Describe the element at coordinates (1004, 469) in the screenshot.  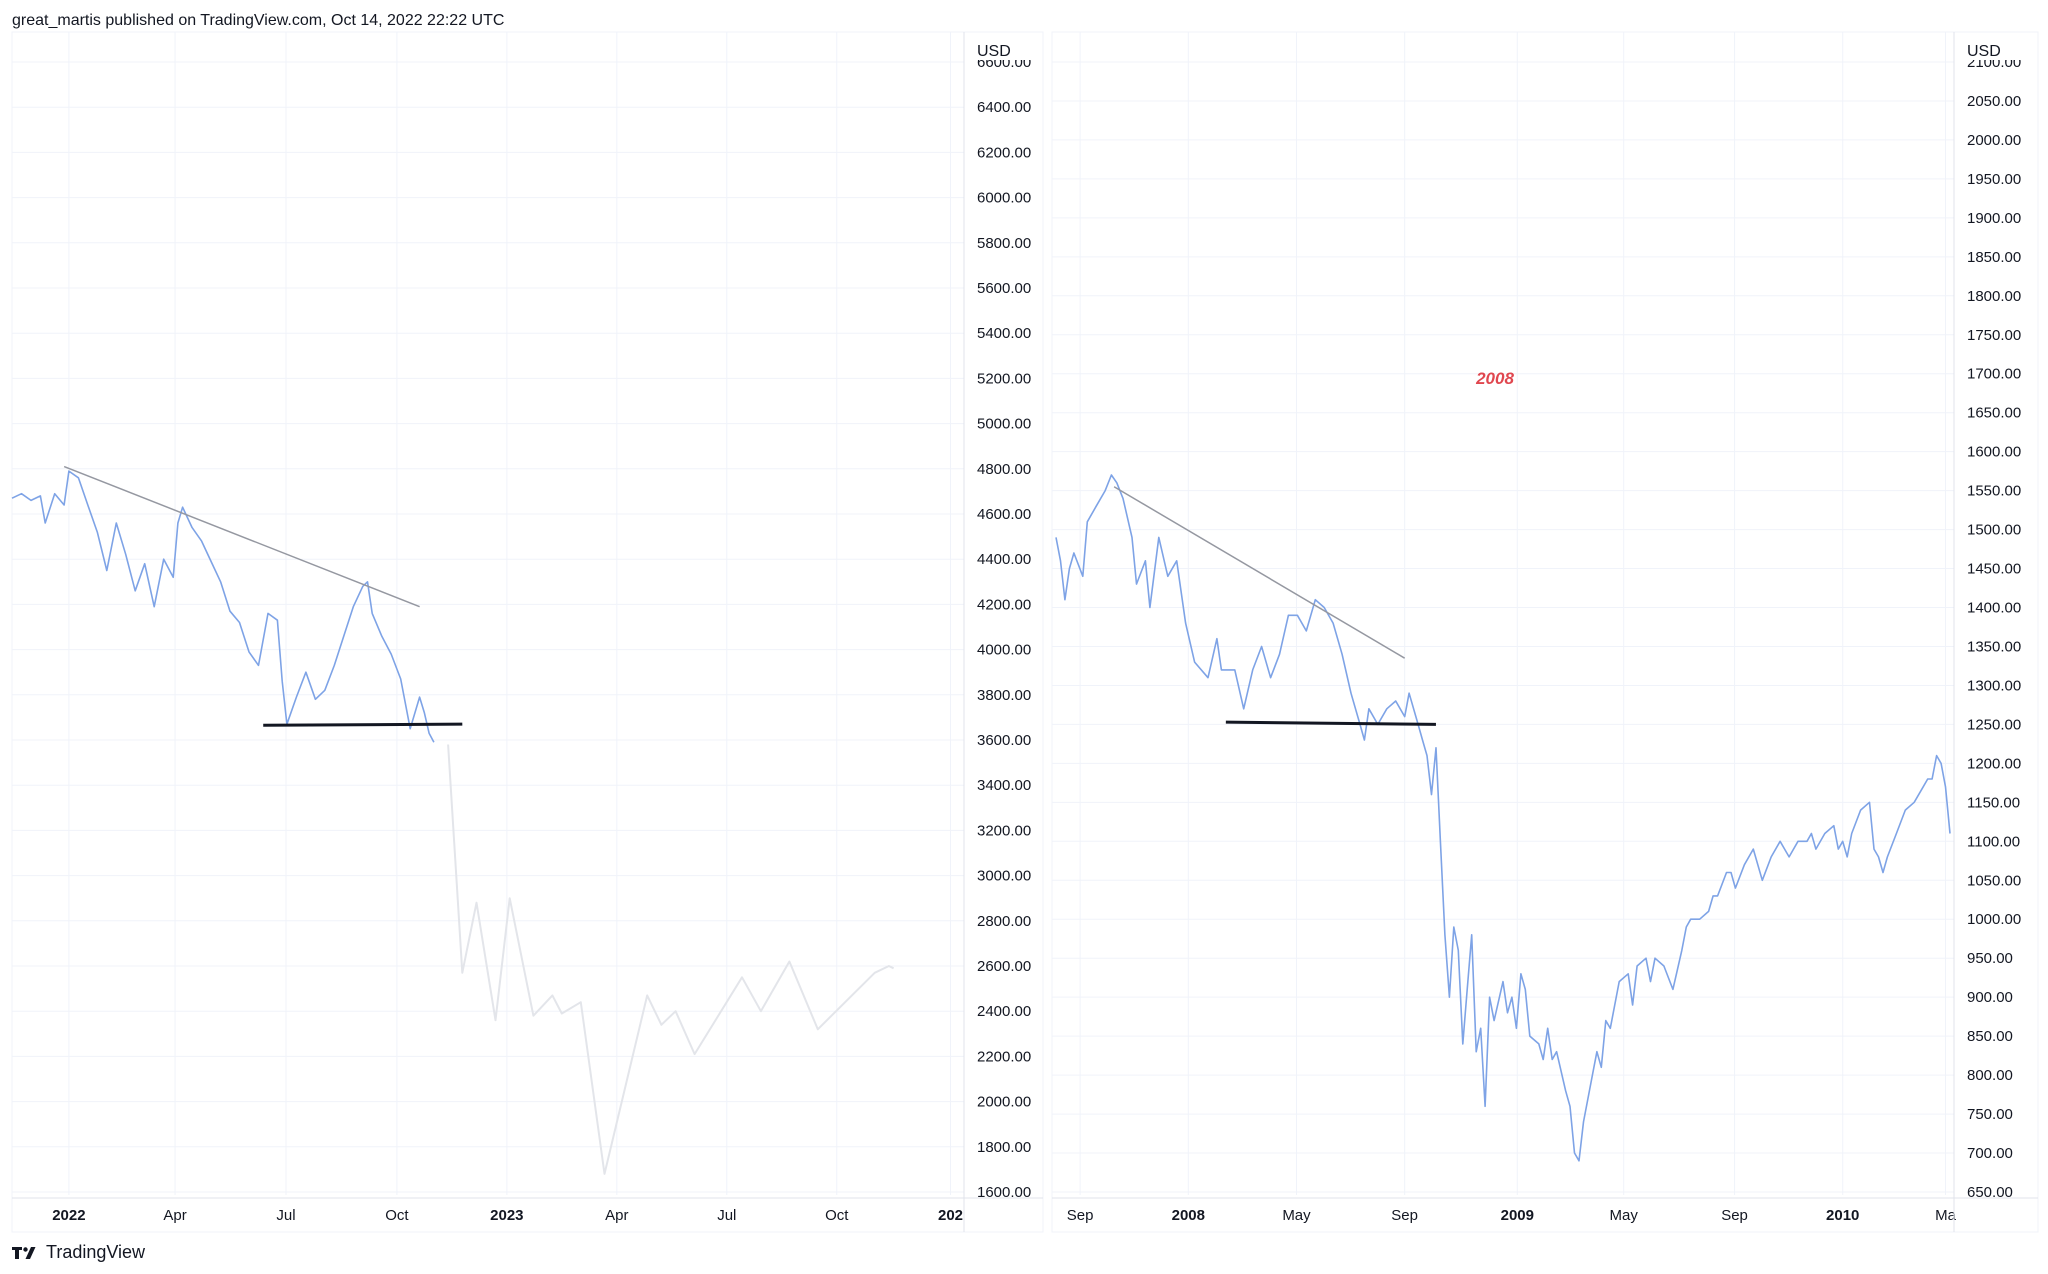
I see `y-tick-label: 4800.00` at that location.